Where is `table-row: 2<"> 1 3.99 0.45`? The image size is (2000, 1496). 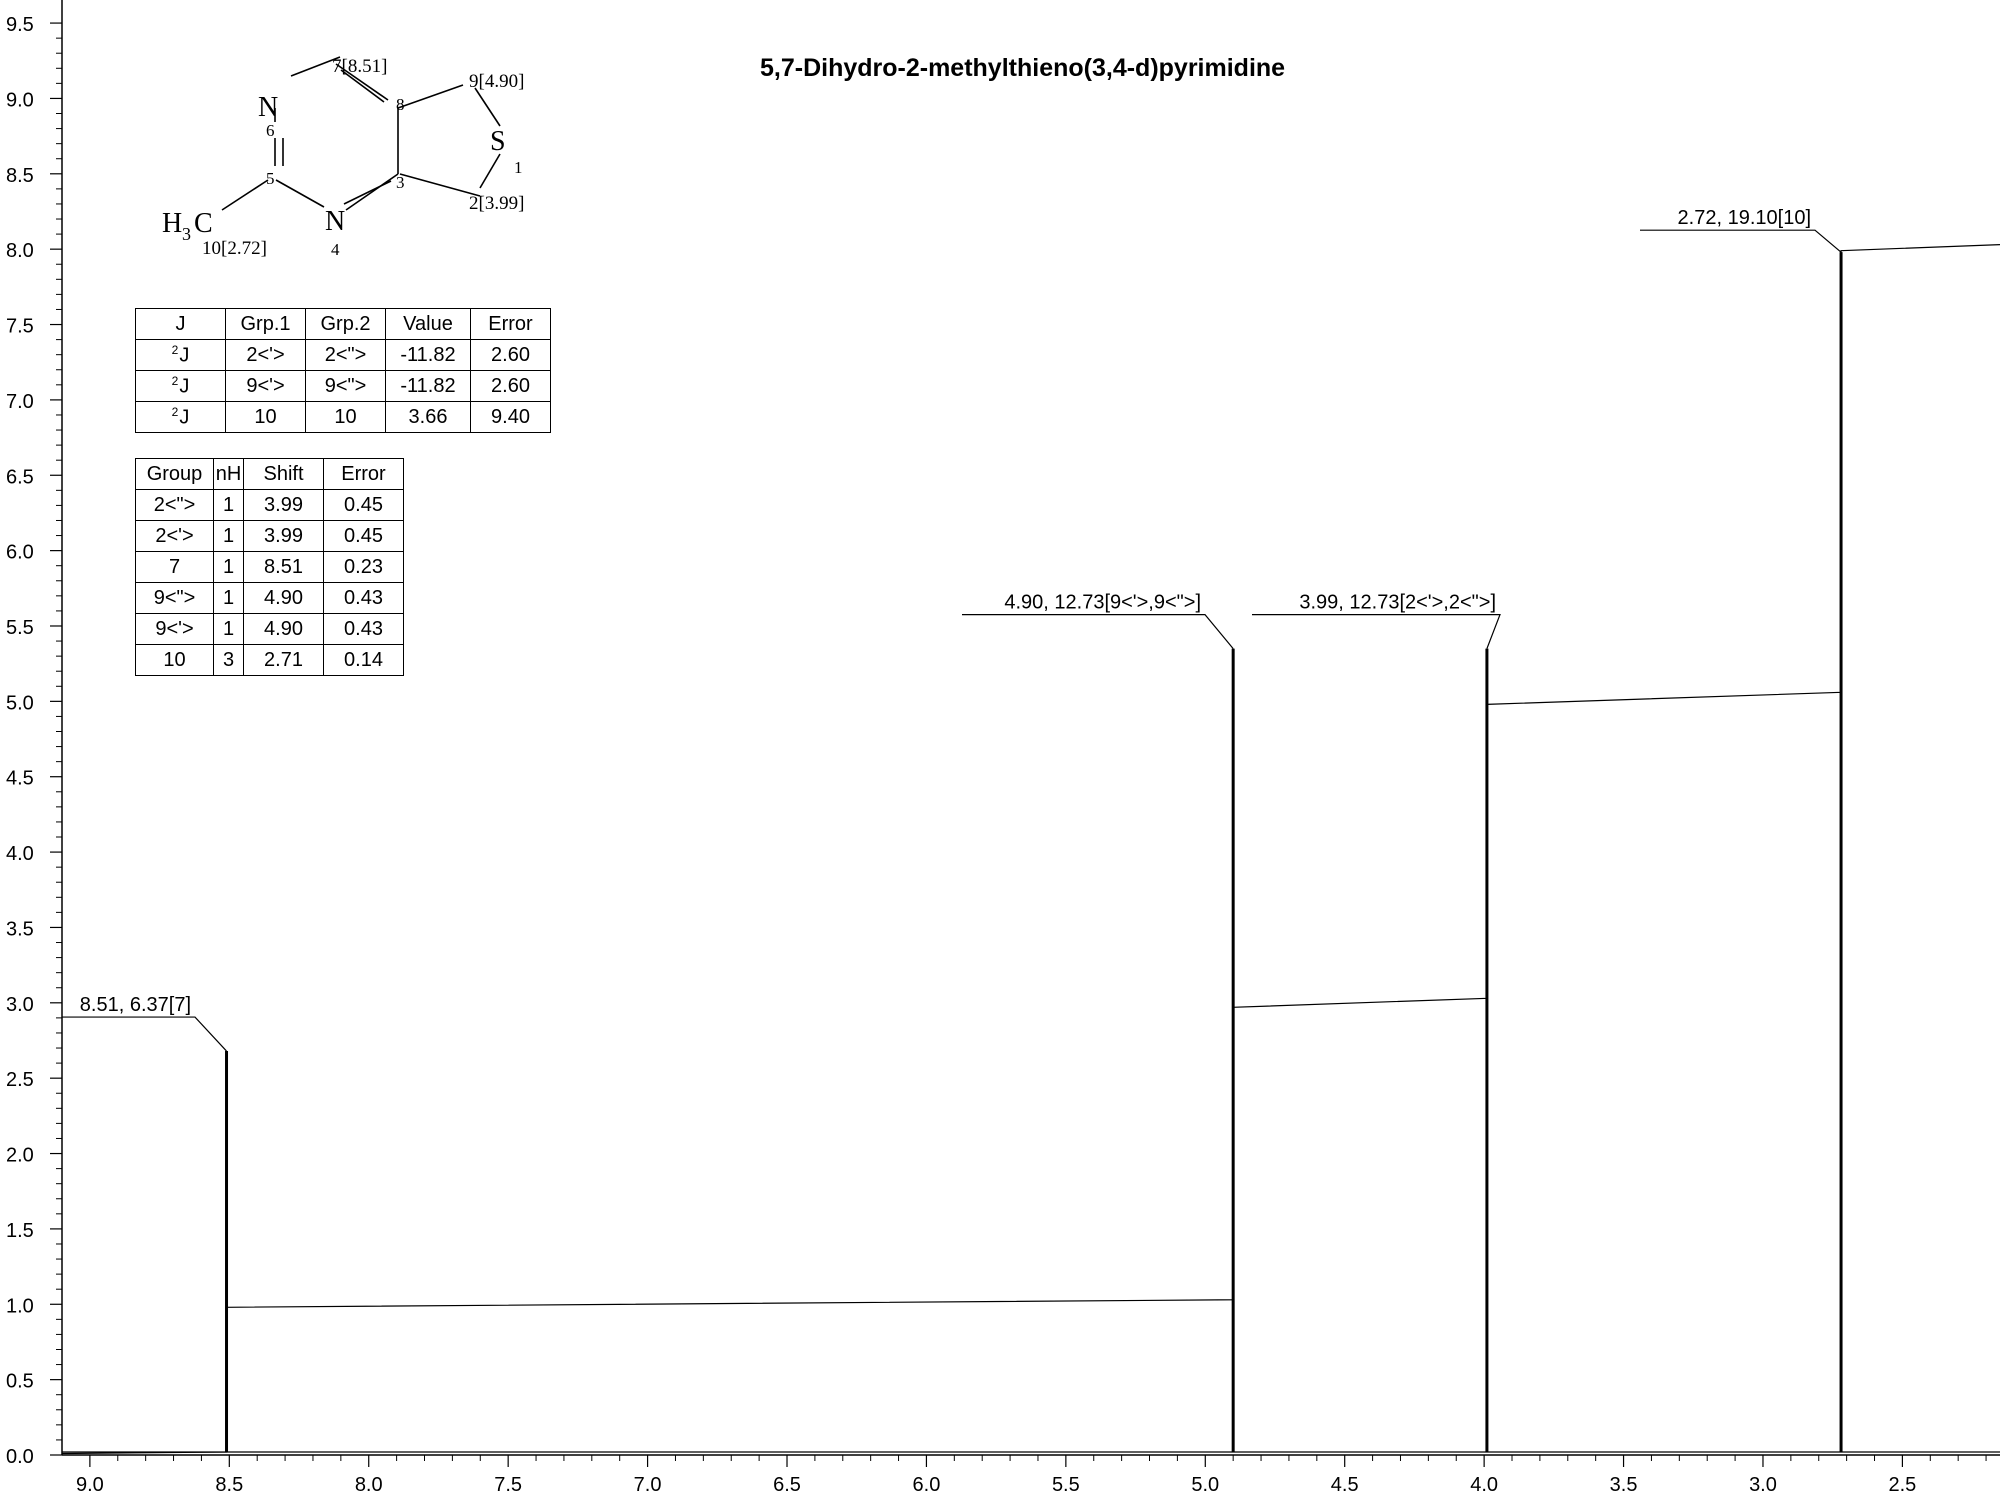
table-row: 2<"> 1 3.99 0.45 is located at coordinates (269, 505).